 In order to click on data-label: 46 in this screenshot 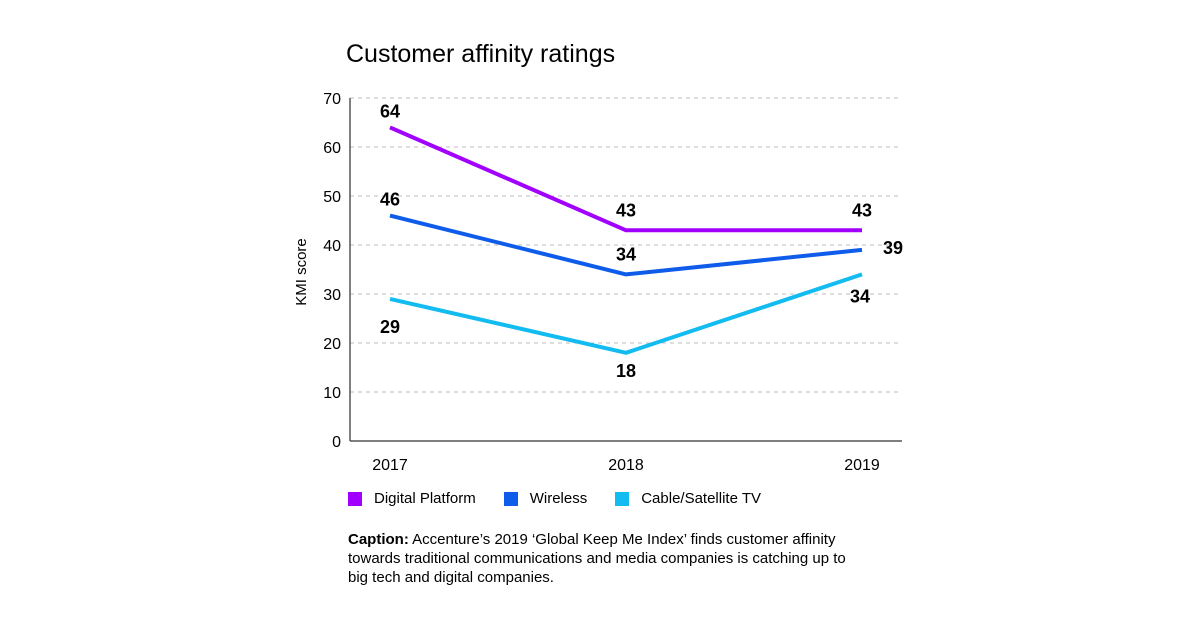, I will do `click(390, 200)`.